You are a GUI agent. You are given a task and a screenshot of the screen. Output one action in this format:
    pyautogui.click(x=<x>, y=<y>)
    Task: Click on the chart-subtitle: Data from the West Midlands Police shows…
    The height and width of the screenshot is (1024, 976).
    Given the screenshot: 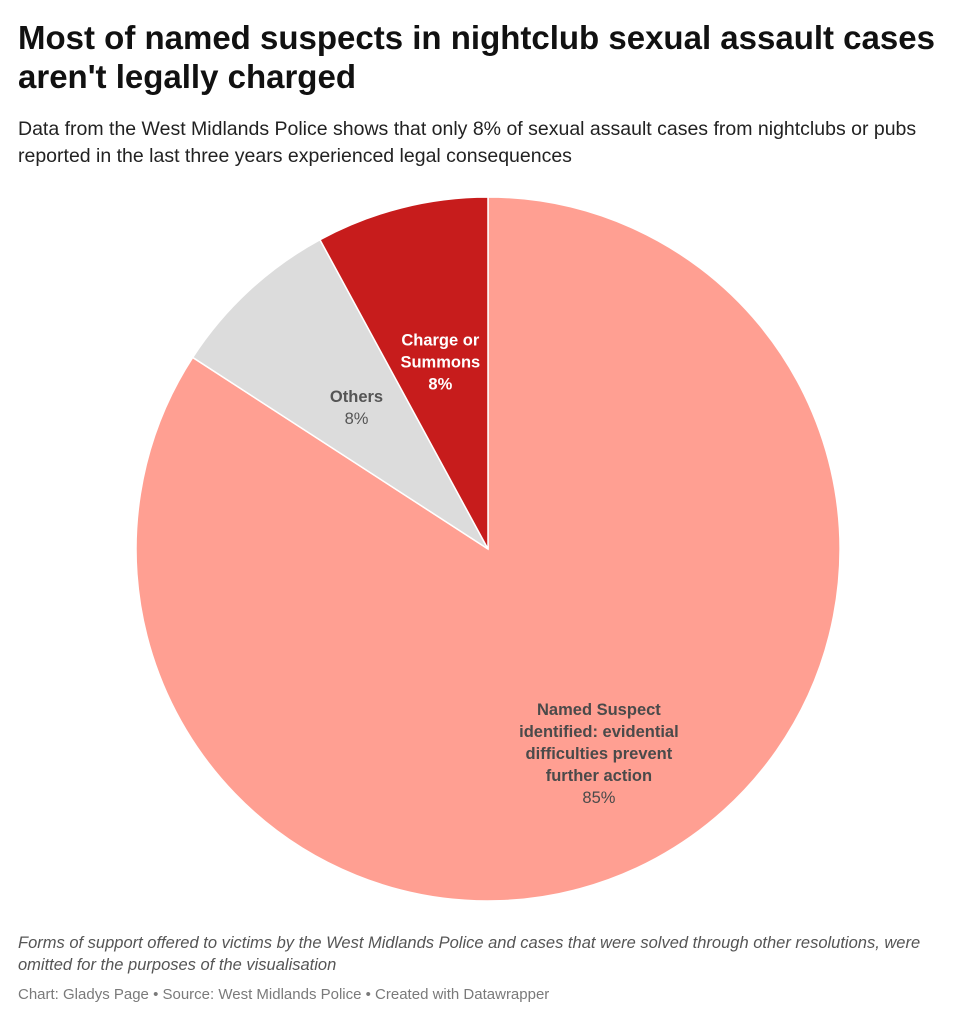 What is the action you would take?
    pyautogui.click(x=467, y=142)
    